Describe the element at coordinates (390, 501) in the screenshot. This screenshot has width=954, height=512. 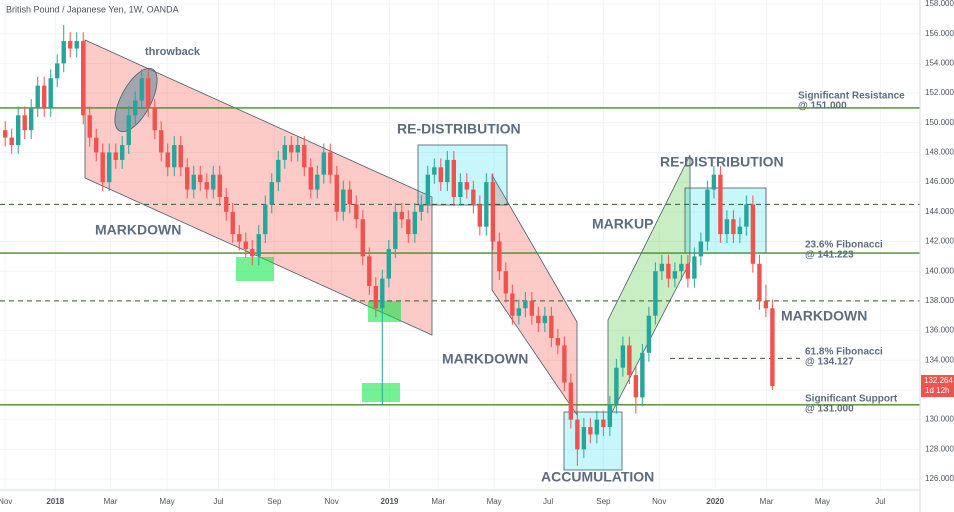
I see `x-tick-label: 2019` at that location.